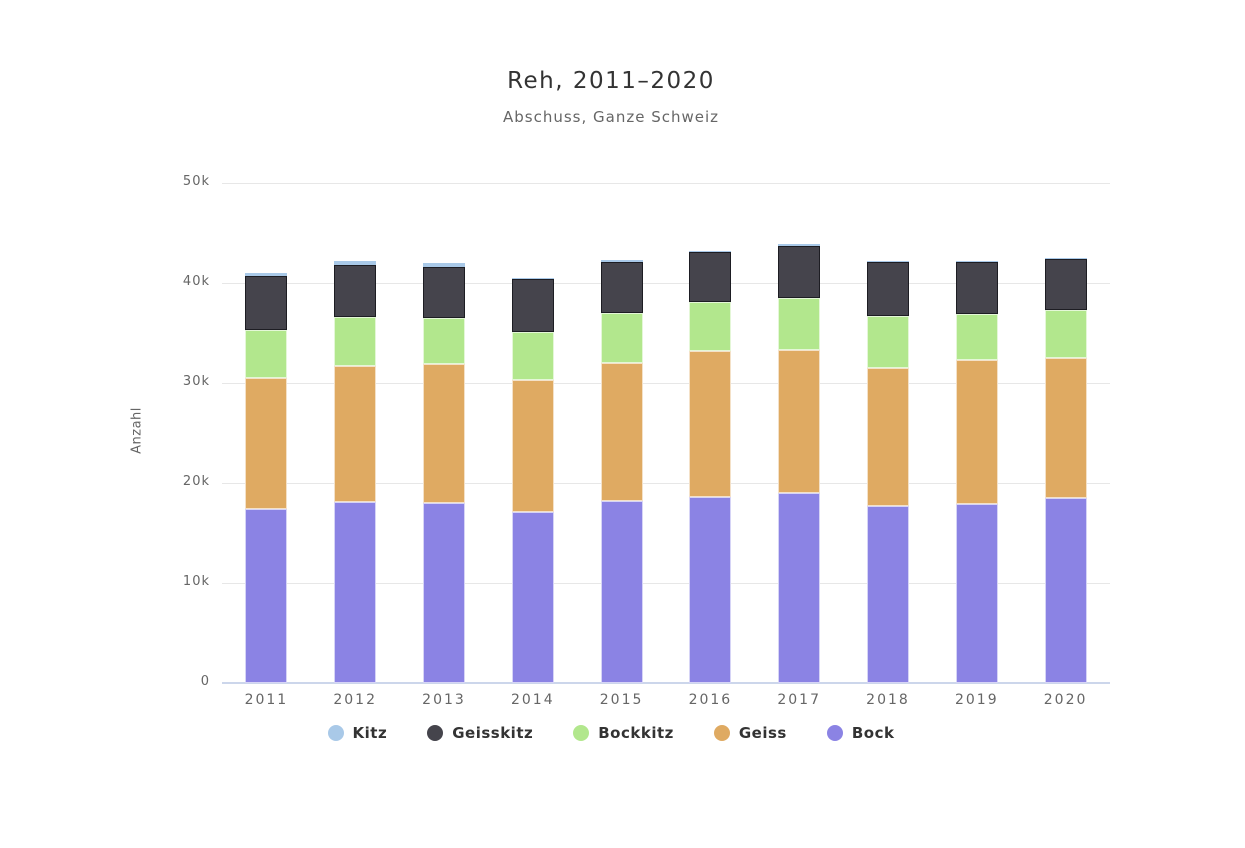 Image resolution: width=1245 pixels, height=848 pixels. What do you see at coordinates (355, 341) in the screenshot?
I see `bar-segment-bockkitz-2012` at bounding box center [355, 341].